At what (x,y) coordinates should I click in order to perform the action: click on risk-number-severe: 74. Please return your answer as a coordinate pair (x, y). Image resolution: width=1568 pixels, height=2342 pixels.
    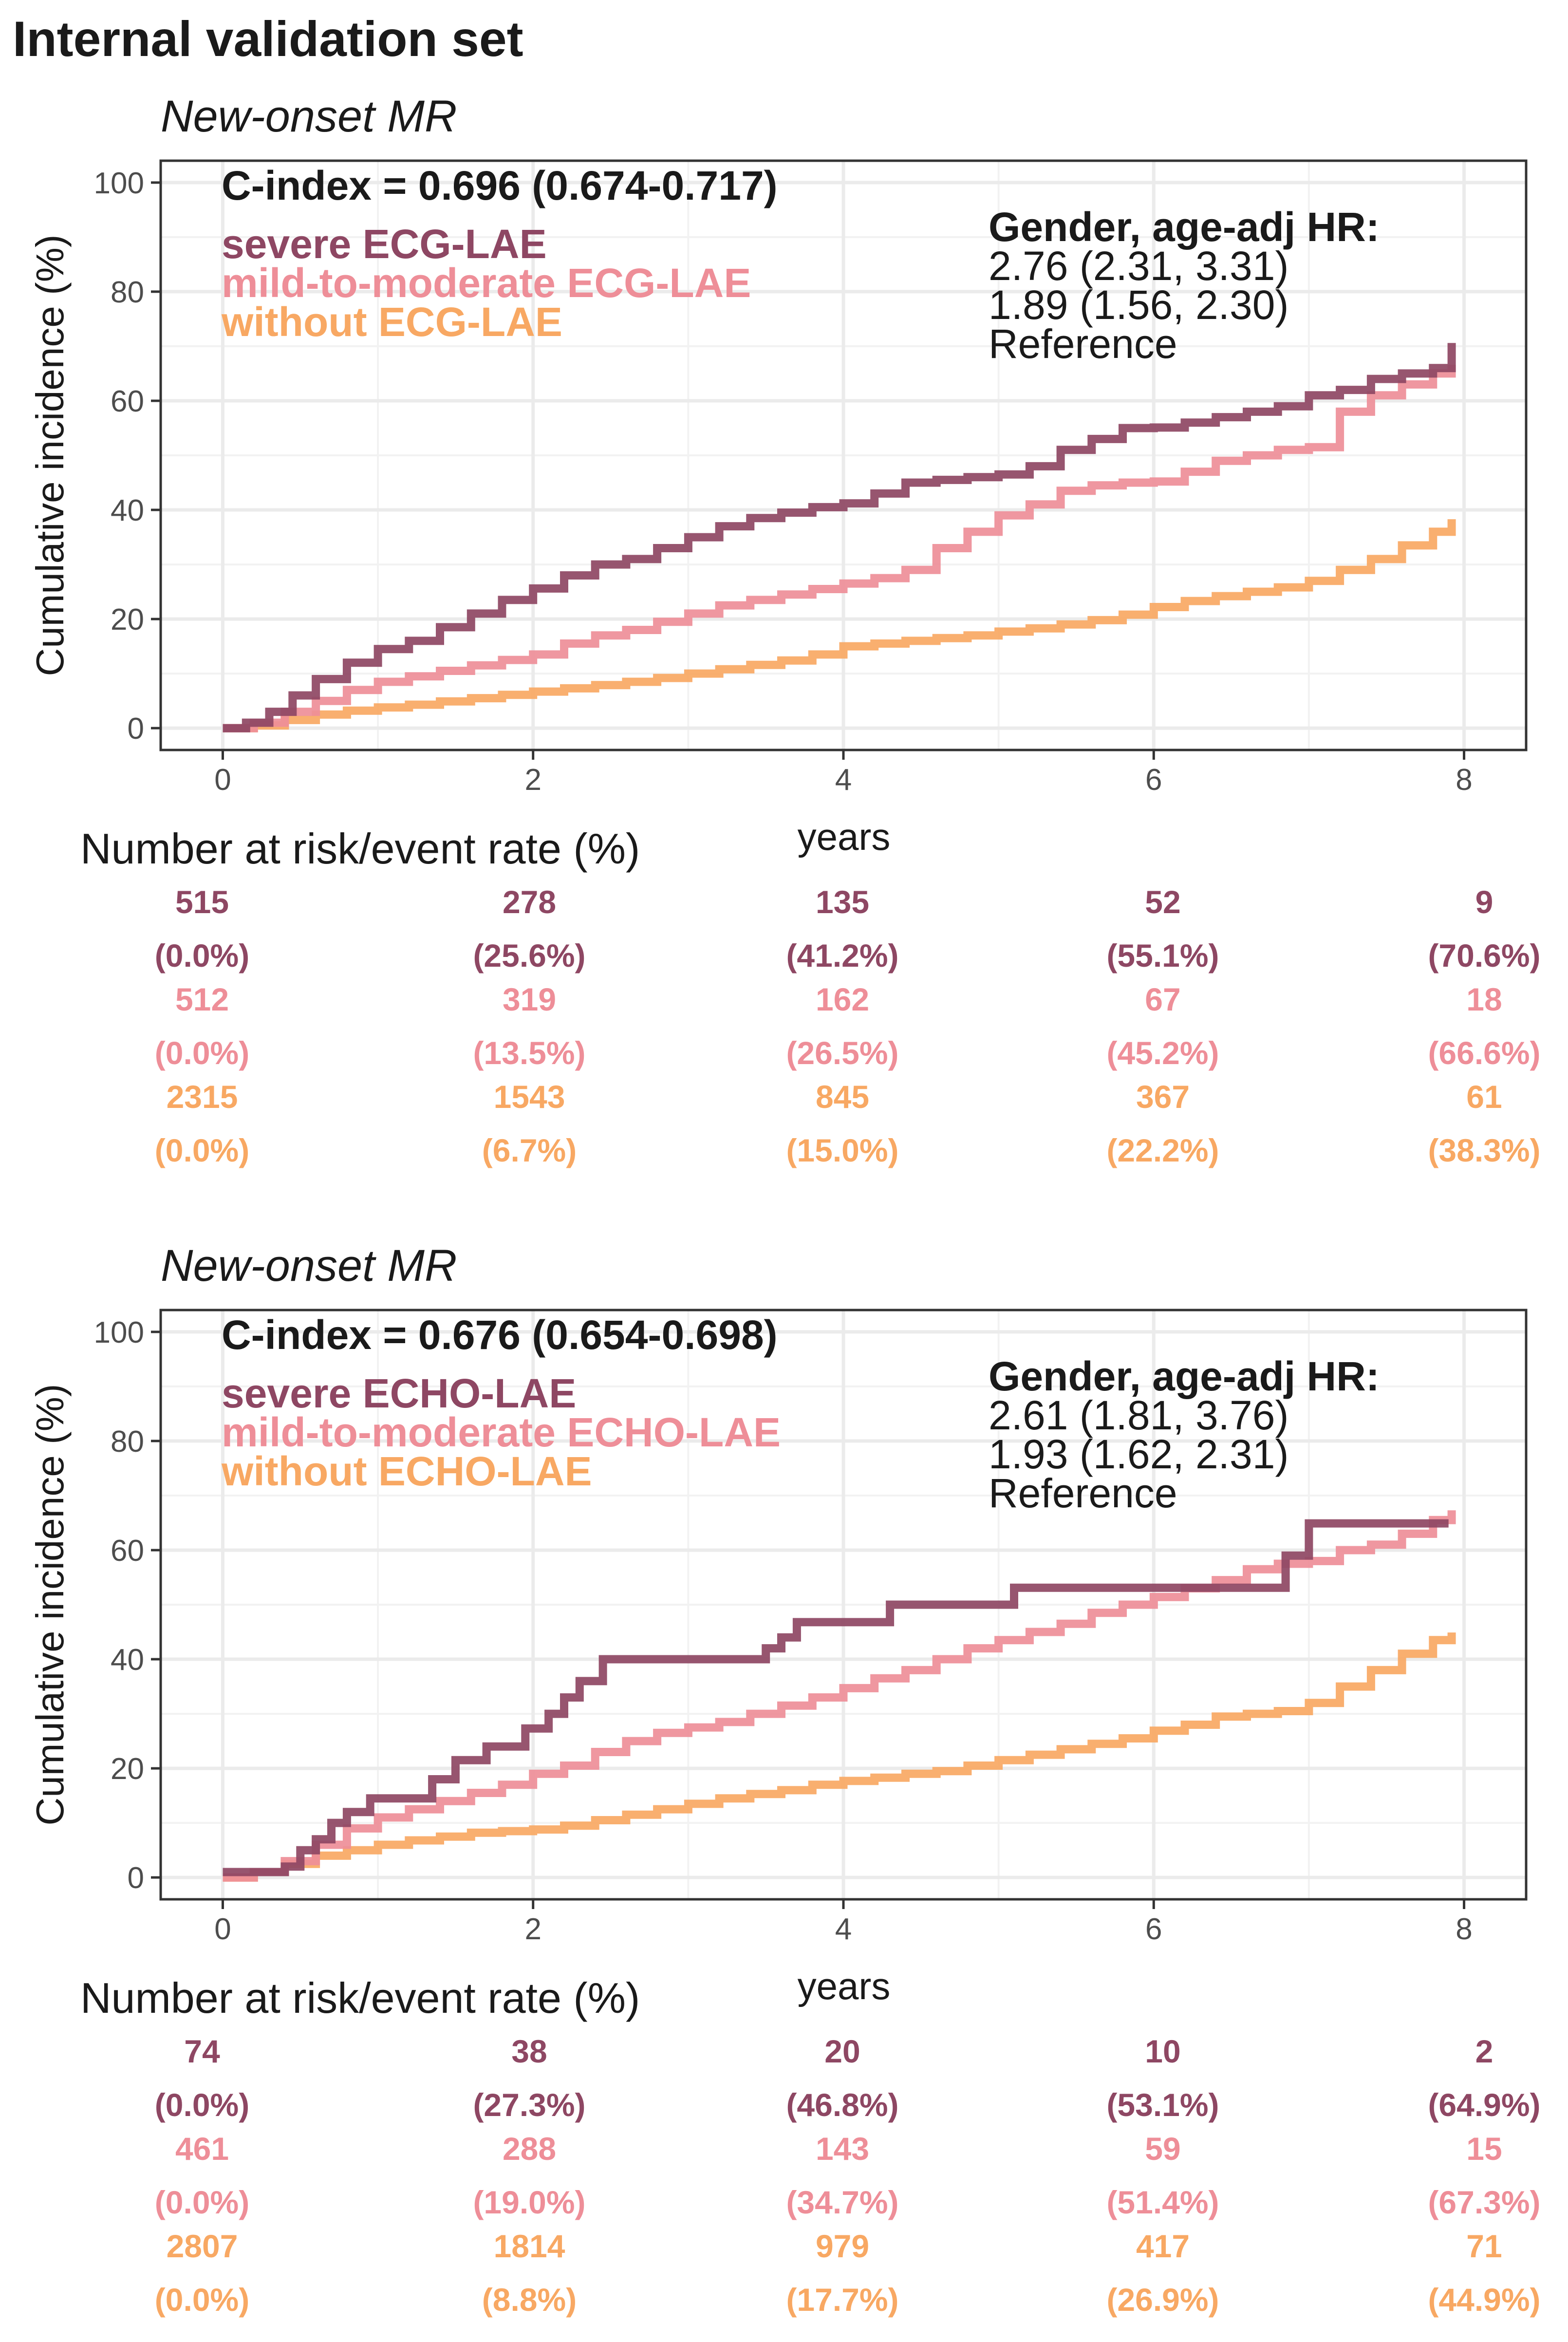
    Looking at the image, I should click on (202, 2051).